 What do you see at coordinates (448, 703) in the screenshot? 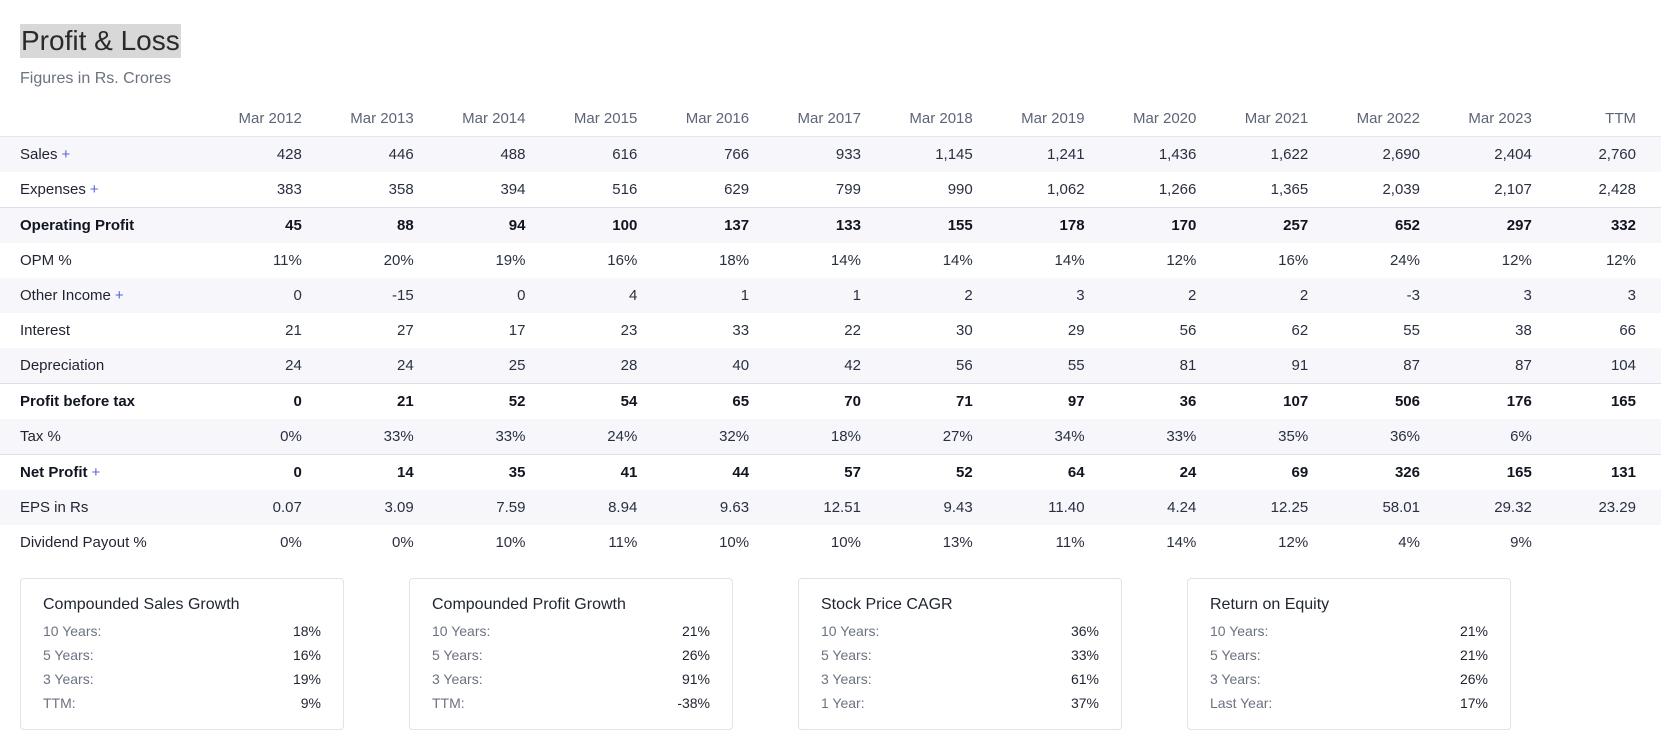
I see `card-row-label: TTM:` at bounding box center [448, 703].